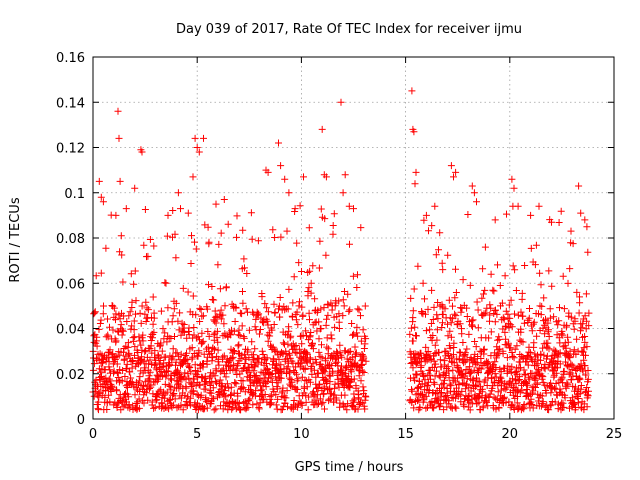 This screenshot has height=480, width=640. Describe the element at coordinates (15, 239) in the screenshot. I see `y-axis-label: ROTI / TECUs` at that location.